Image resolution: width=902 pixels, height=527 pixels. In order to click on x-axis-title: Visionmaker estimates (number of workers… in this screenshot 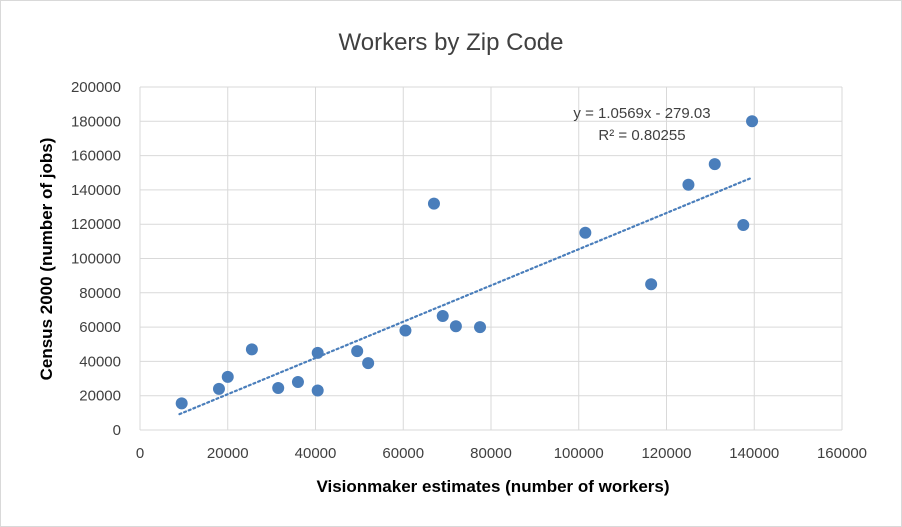, I will do `click(492, 486)`.